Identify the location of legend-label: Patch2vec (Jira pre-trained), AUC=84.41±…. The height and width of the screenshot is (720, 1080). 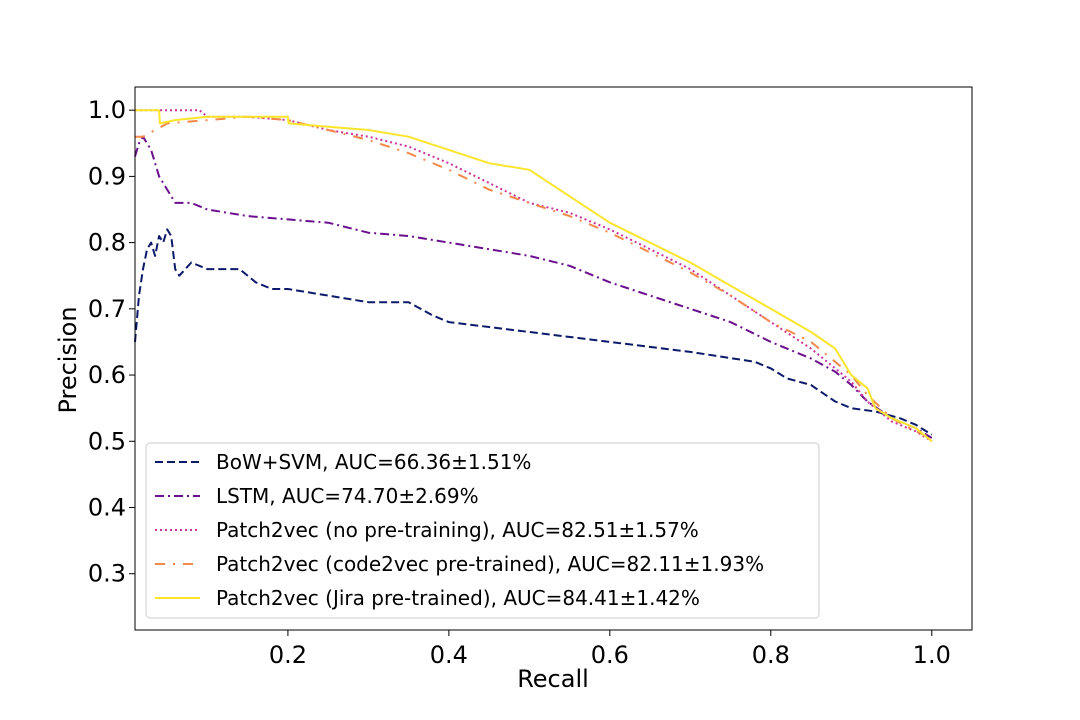
(458, 598).